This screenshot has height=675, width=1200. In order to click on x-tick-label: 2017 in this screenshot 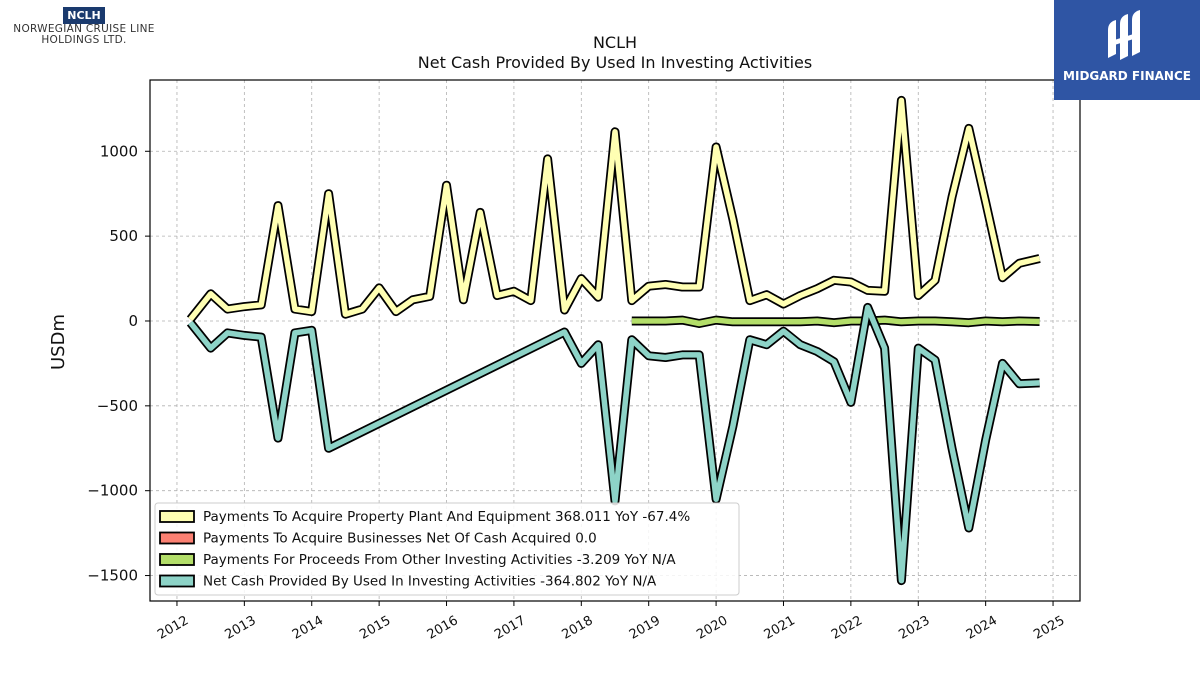, I will do `click(510, 628)`.